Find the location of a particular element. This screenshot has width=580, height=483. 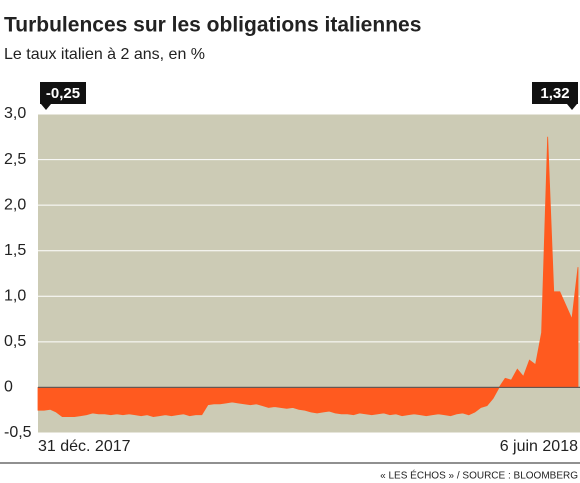

y-tick-label: 1,0 is located at coordinates (15, 296).